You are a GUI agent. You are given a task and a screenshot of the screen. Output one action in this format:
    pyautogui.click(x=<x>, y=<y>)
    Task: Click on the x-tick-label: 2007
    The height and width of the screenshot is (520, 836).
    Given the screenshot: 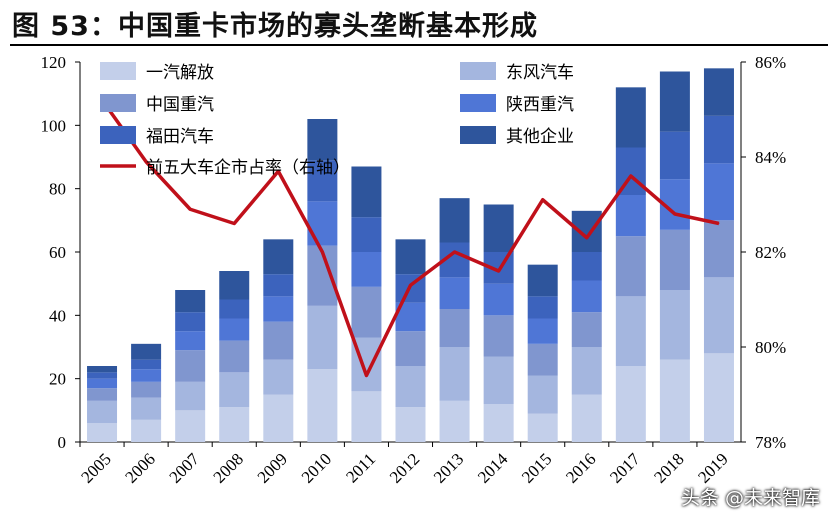 What is the action you would take?
    pyautogui.click(x=185, y=468)
    